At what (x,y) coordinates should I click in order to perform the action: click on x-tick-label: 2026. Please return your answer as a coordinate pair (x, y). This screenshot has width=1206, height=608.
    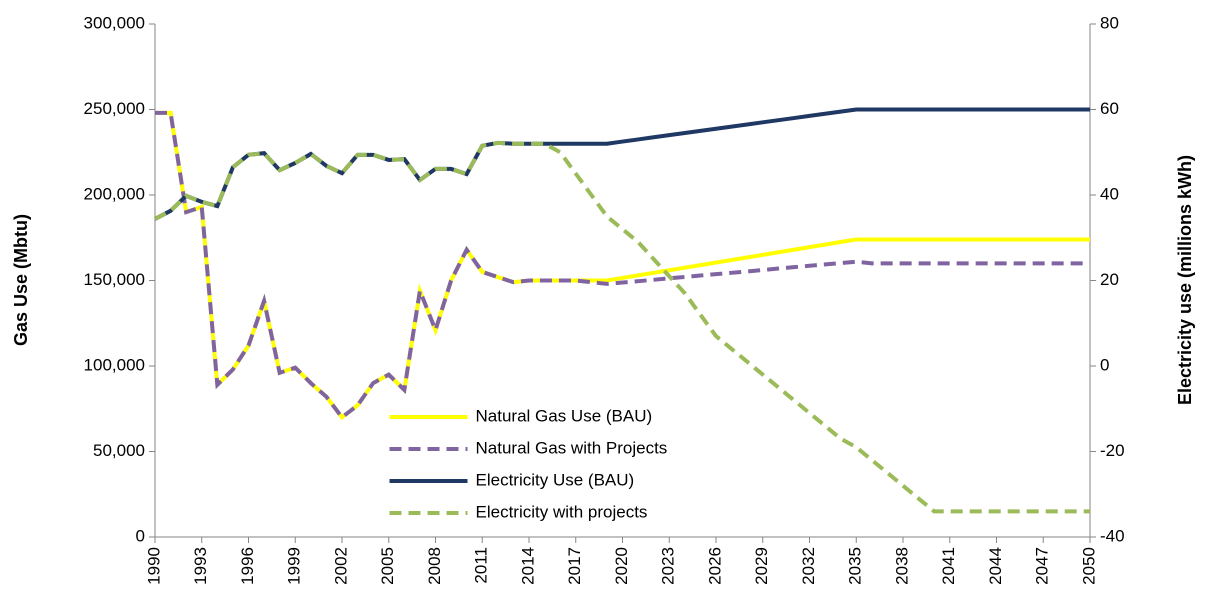
    Looking at the image, I should click on (714, 566).